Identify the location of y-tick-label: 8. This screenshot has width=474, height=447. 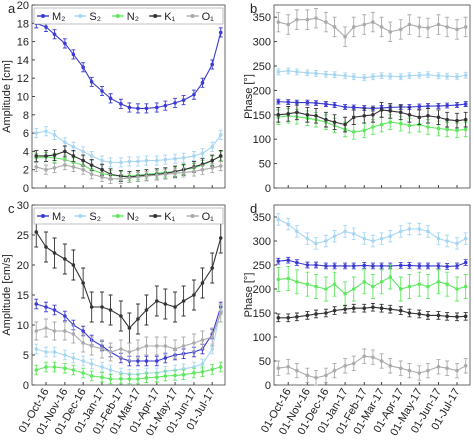
(26, 116).